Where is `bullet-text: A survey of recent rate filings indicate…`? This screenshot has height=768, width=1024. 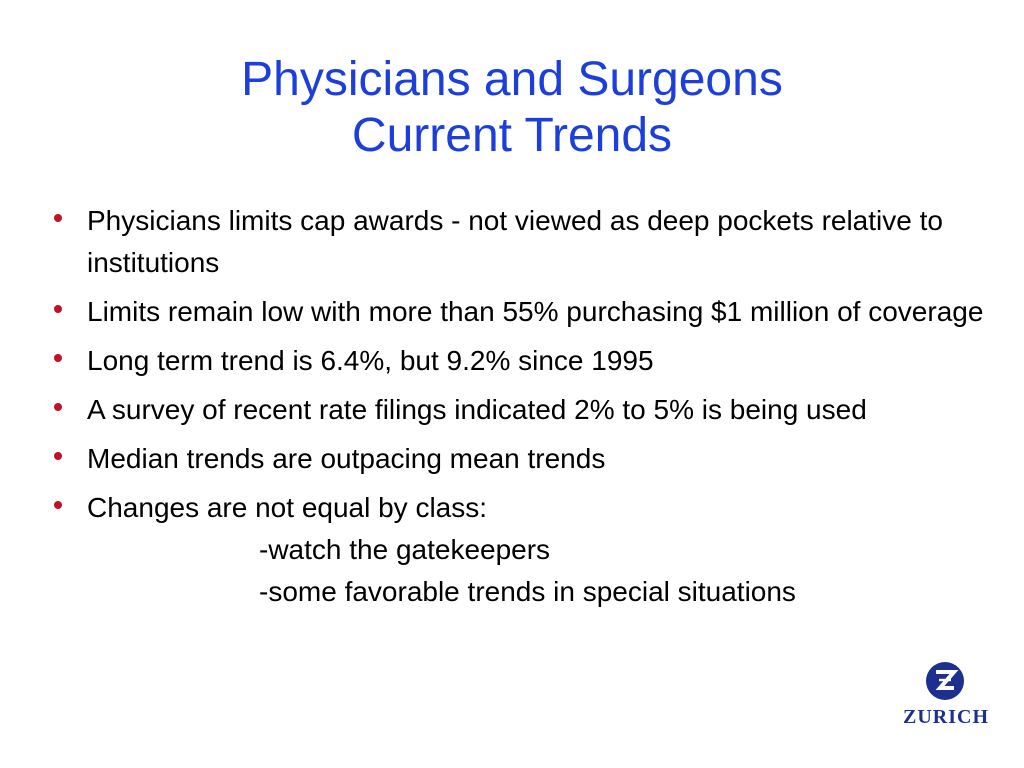
bullet-text: A survey of recent rate filings indicate… is located at coordinates (477, 409).